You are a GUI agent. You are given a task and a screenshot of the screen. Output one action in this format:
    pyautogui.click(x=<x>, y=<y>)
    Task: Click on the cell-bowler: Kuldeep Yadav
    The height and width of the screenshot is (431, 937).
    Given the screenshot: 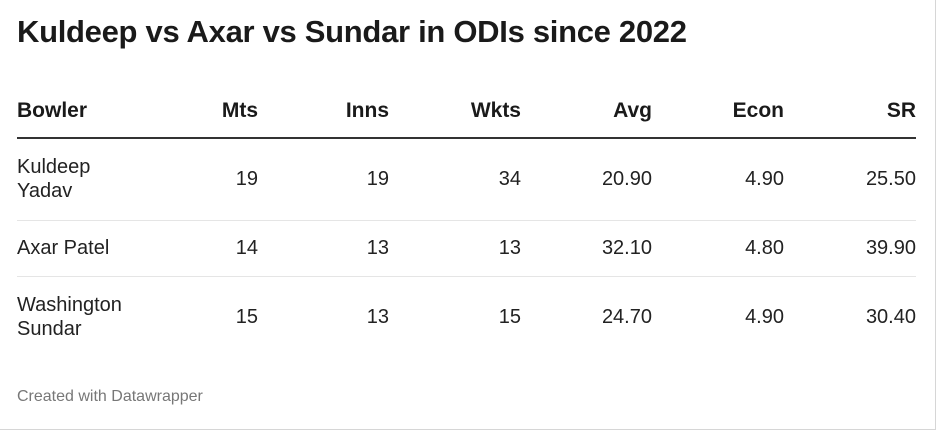 What is the action you would take?
    pyautogui.click(x=72, y=179)
    